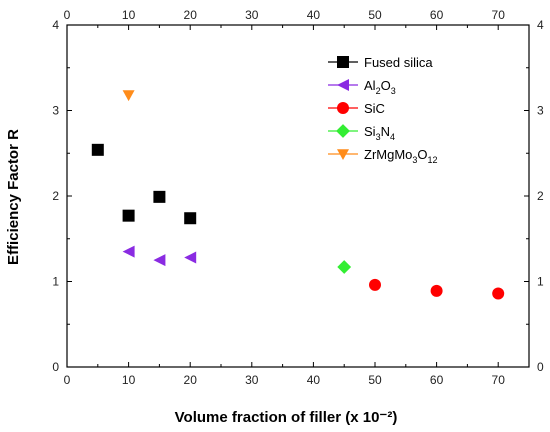 This screenshot has width=550, height=432. What do you see at coordinates (55, 25) in the screenshot?
I see `y-tick-label-left: 4` at bounding box center [55, 25].